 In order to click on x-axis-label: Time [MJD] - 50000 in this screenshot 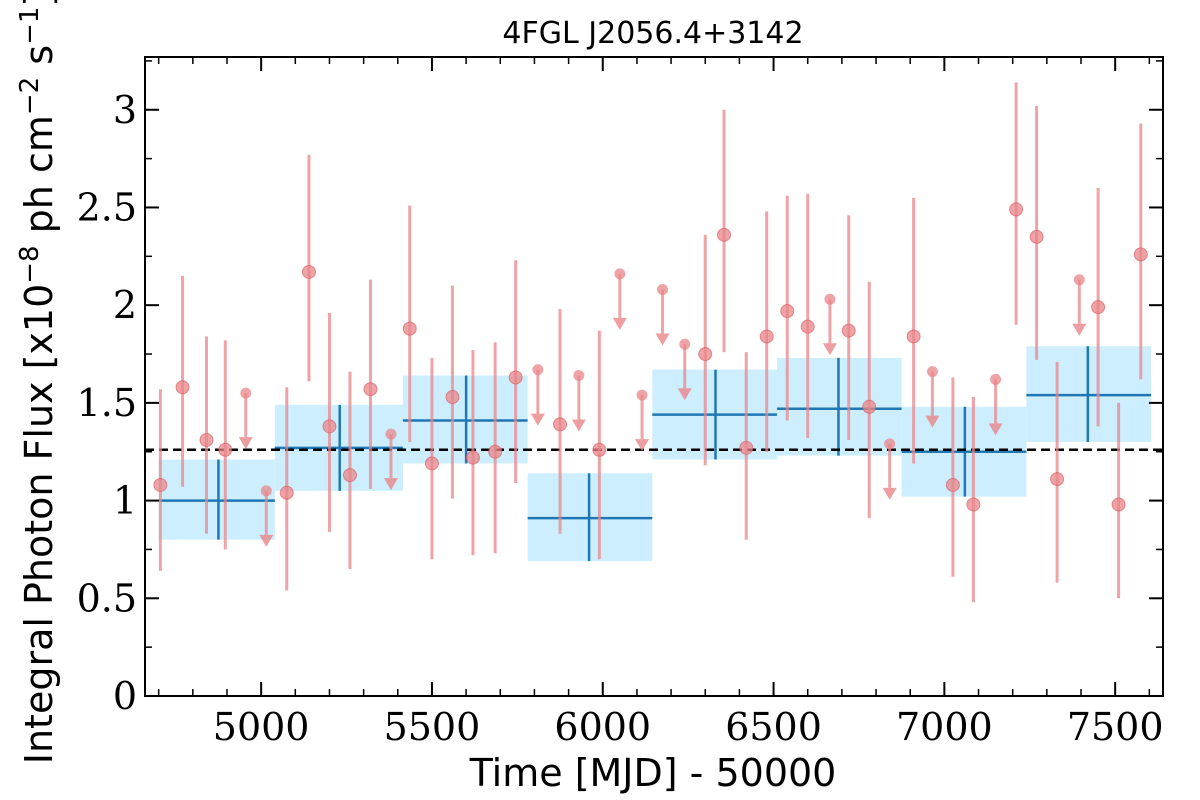, I will do `click(653, 773)`.